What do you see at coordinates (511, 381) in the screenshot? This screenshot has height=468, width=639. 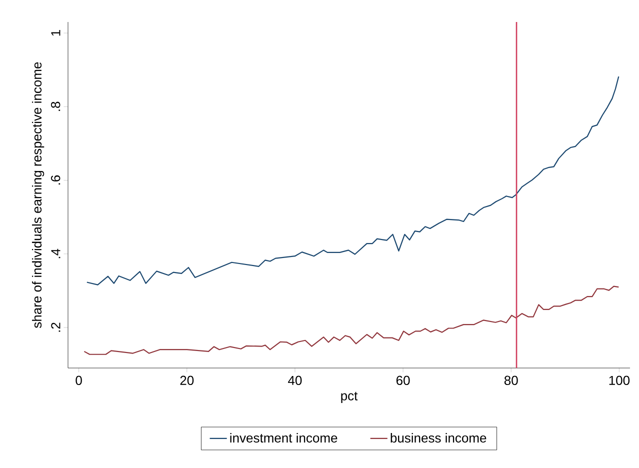 I see `x-tick-label: 80` at bounding box center [511, 381].